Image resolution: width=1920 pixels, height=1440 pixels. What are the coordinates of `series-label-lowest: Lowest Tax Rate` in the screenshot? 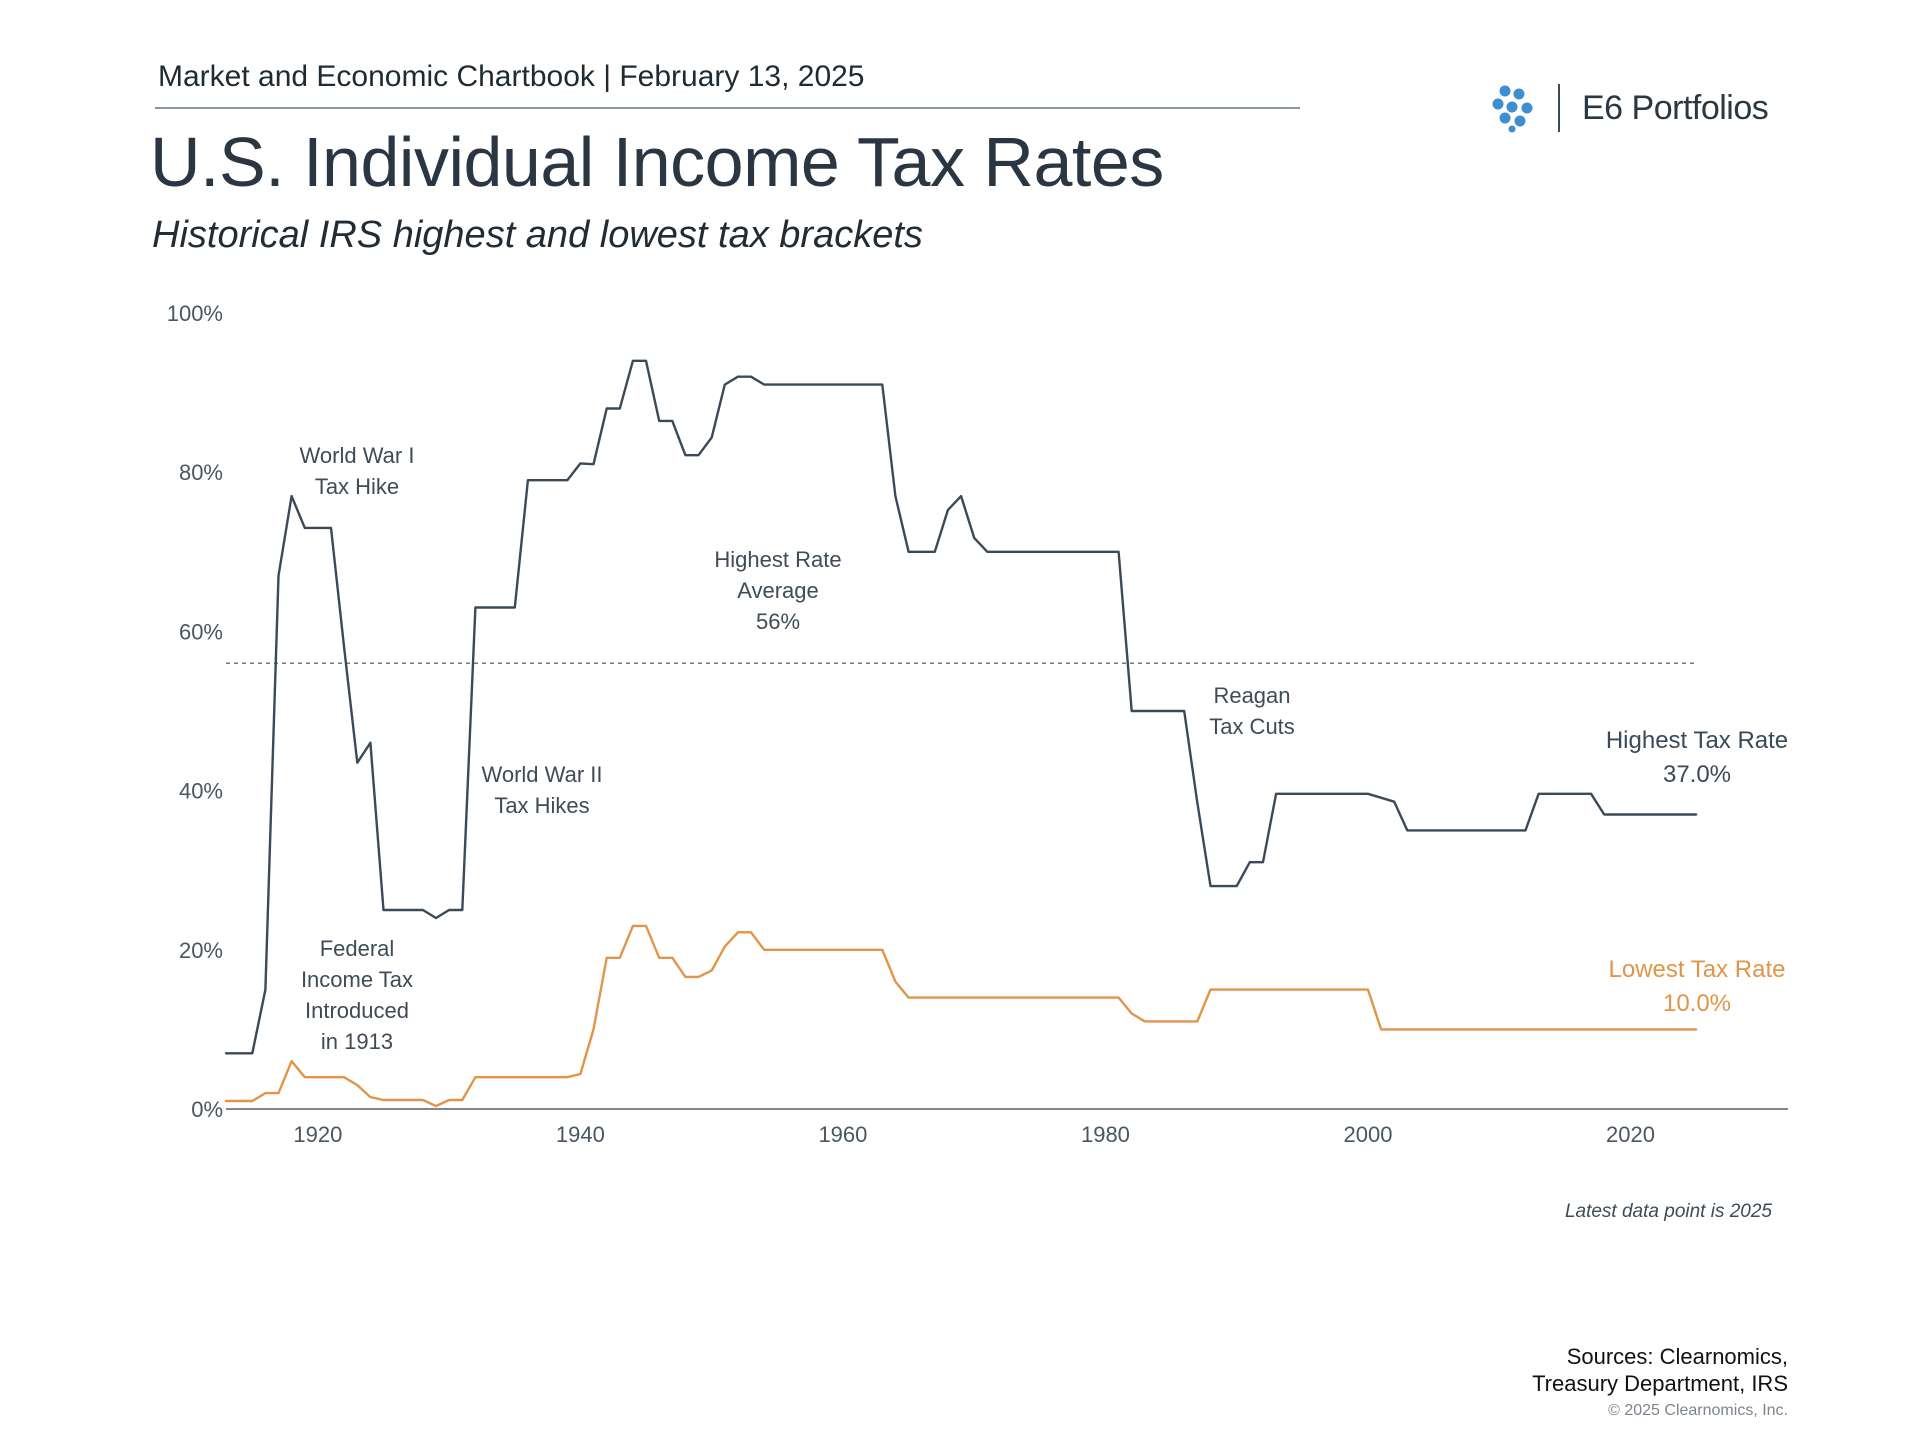 It's located at (1697, 969).